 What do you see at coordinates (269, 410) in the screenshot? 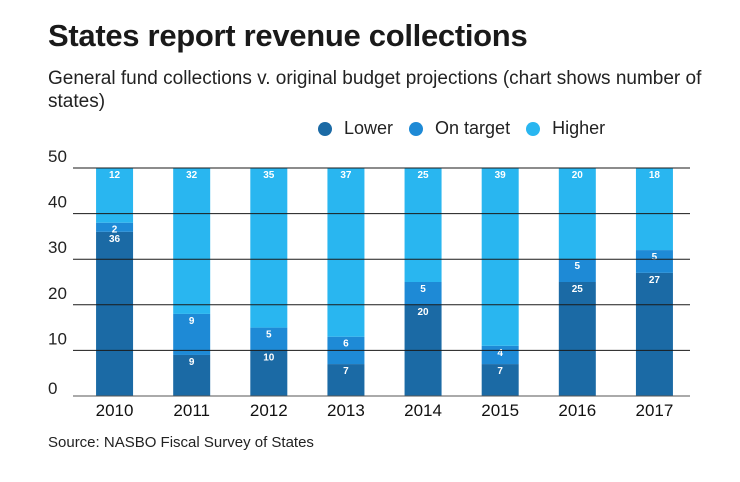
I see `x-tick-label-2012: 2012` at bounding box center [269, 410].